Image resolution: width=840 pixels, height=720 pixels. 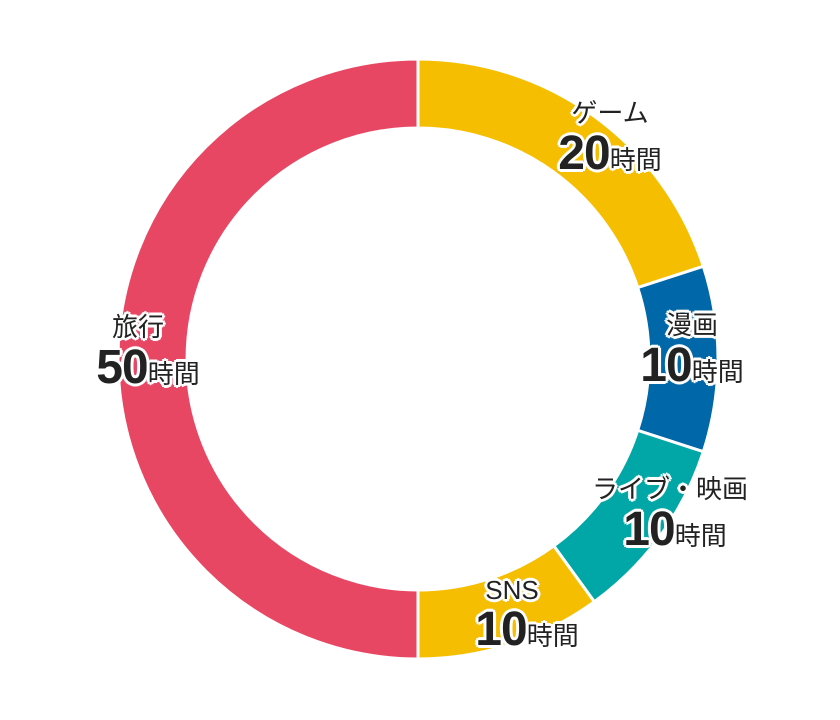 I want to click on label-live-movie: ライブ・映画 10時間, so click(x=670, y=519).